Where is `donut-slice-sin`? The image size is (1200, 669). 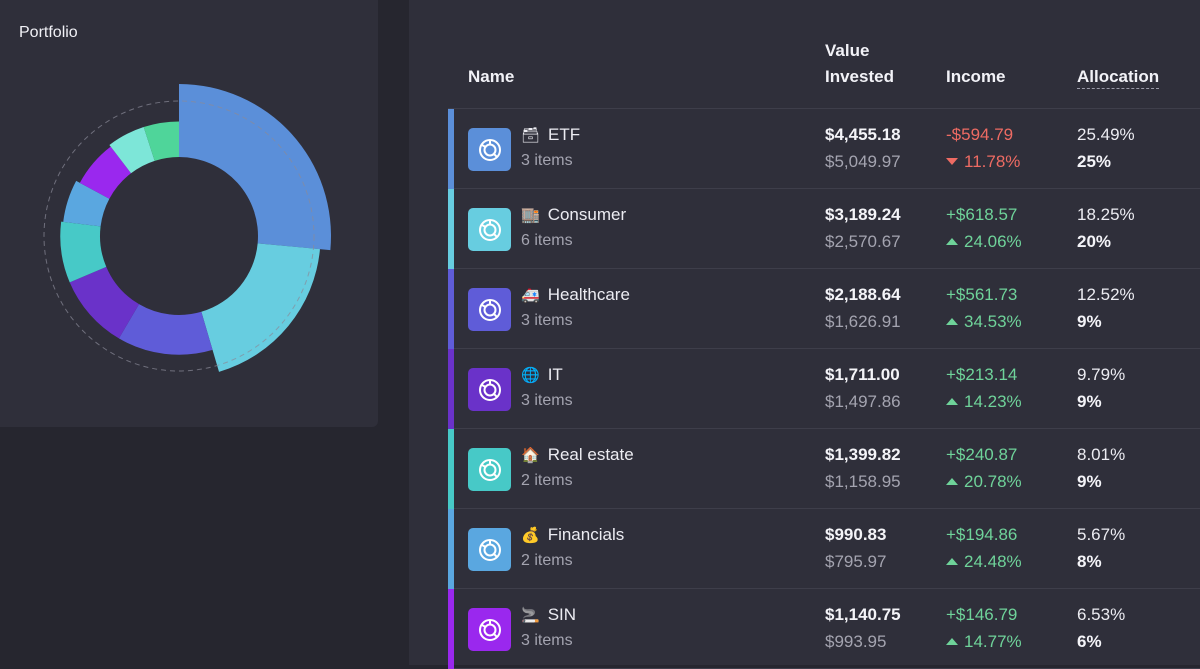
donut-slice-sin is located at coordinates (105, 172).